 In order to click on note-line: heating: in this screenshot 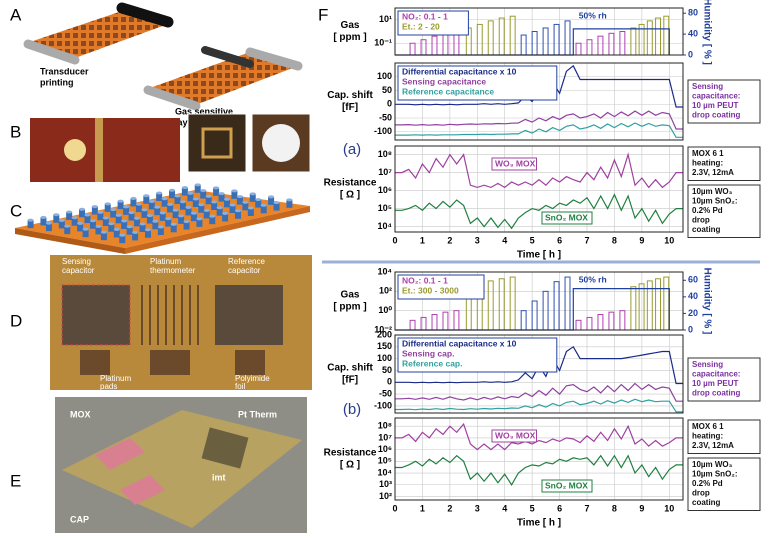, I will do `click(707, 436)`.